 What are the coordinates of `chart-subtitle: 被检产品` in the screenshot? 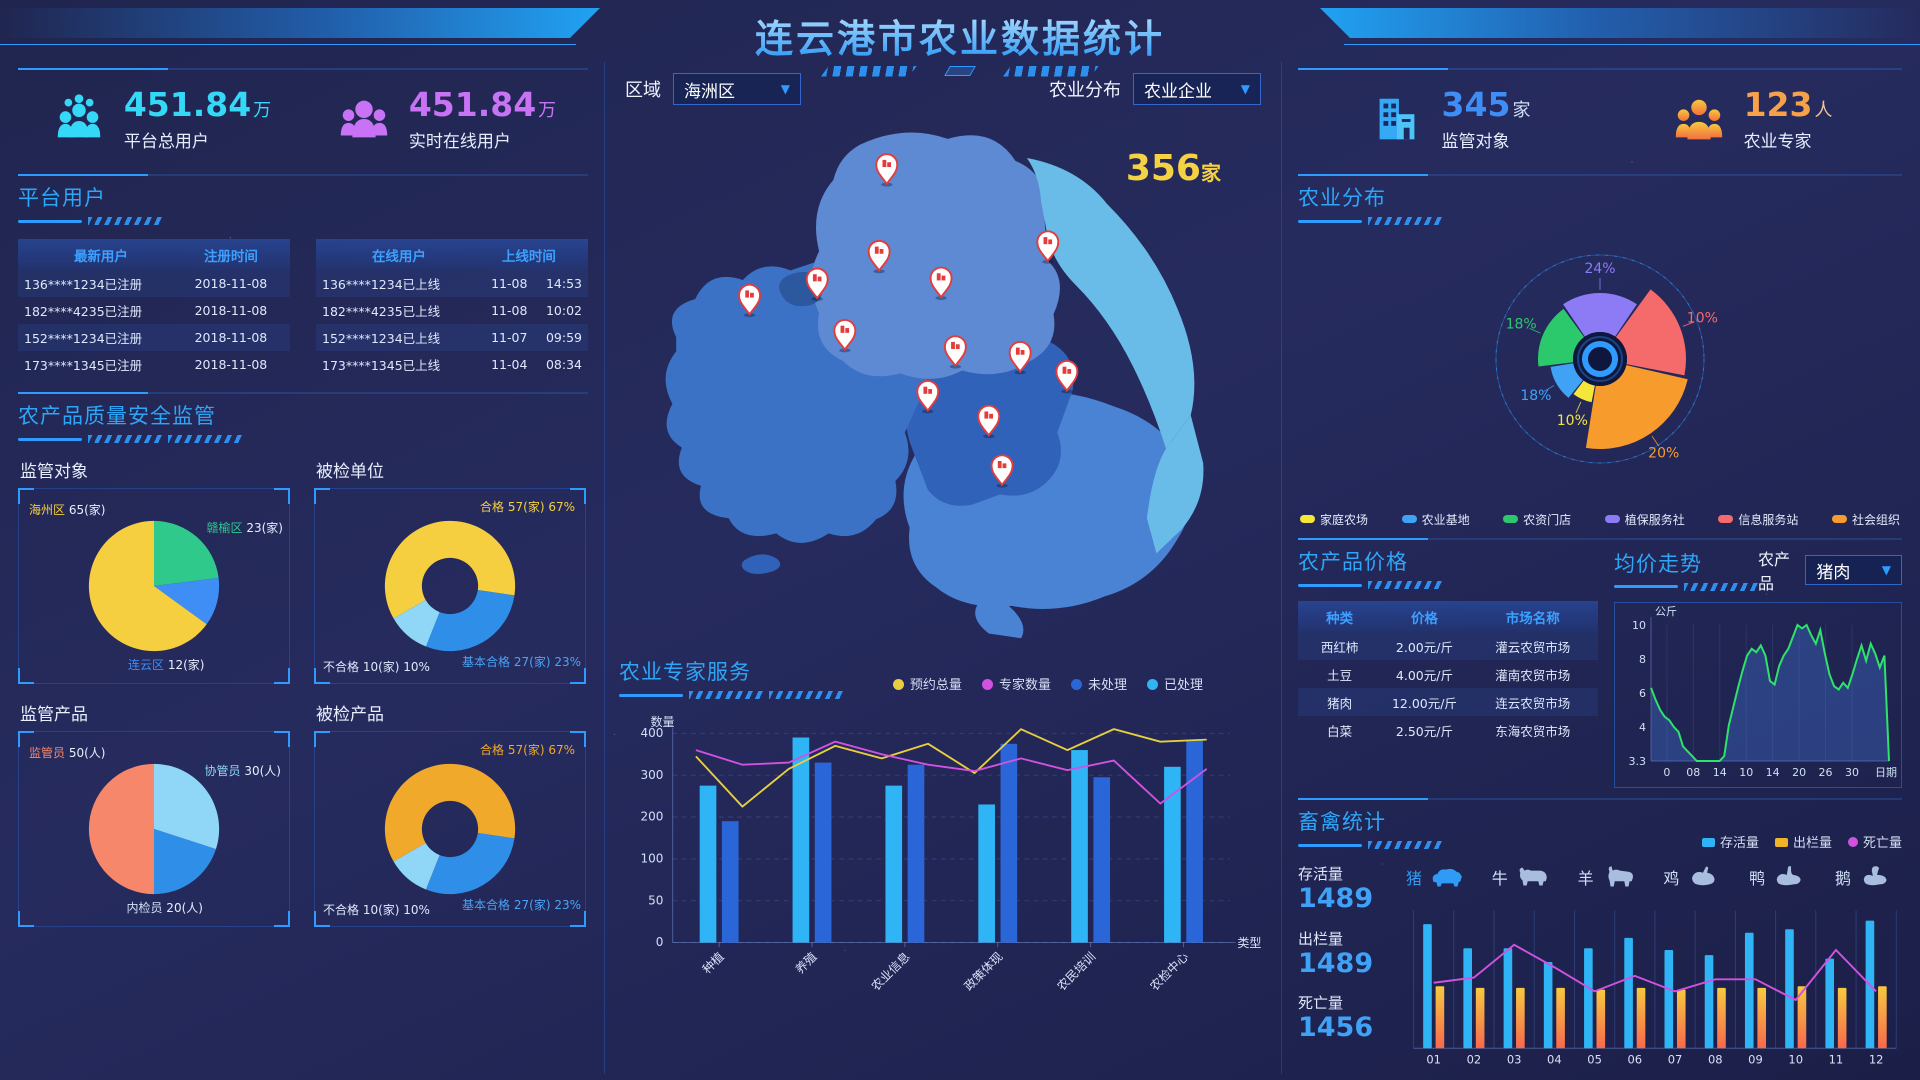 It's located at (350, 715).